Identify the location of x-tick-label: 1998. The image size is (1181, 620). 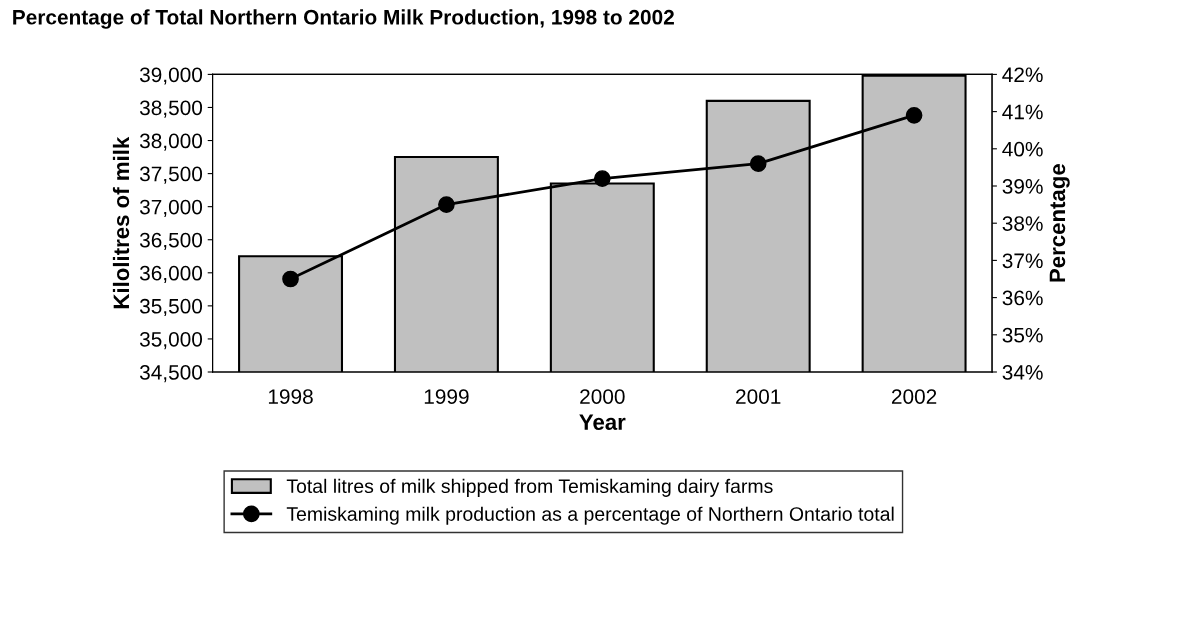
(290, 396).